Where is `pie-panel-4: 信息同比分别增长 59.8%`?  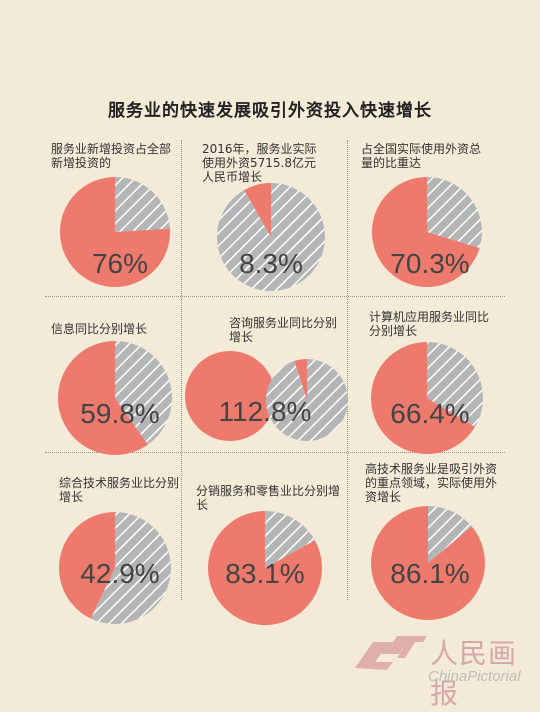 pie-panel-4: 信息同比分别增长 59.8% is located at coordinates (120, 377).